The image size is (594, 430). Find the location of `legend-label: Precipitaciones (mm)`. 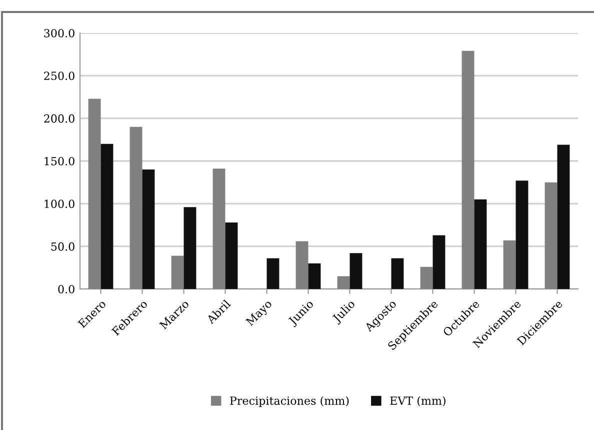

legend-label: Precipitaciones (mm) is located at coordinates (289, 401).